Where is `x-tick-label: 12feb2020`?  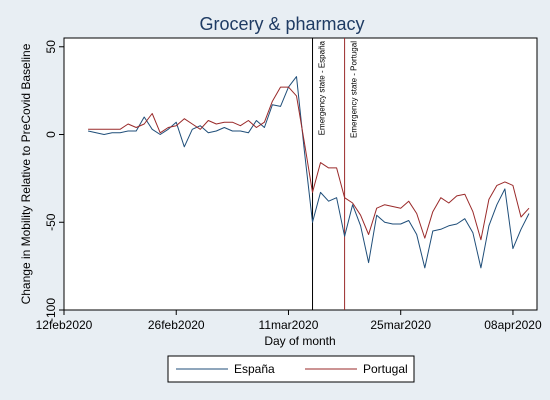
x-tick-label: 12feb2020 is located at coordinates (64, 325).